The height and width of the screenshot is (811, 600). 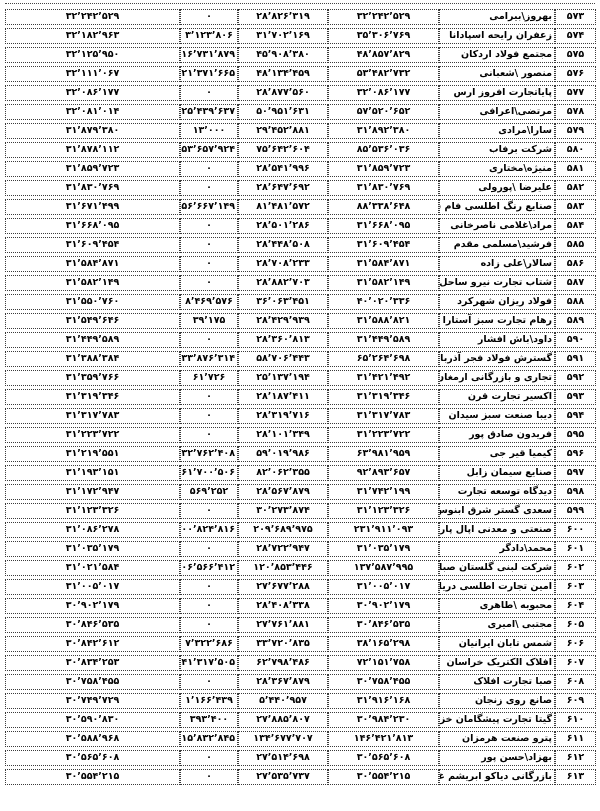 What do you see at coordinates (383, 549) in the screenshot?
I see `value1-cell: ۳۱٬۰۳۵٬۱۷۹` at bounding box center [383, 549].